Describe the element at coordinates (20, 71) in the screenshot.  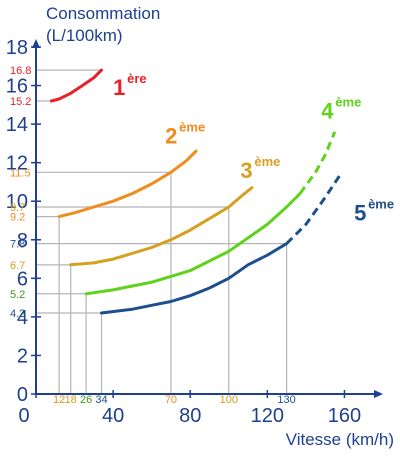
I see `y-ref-label-7: 16.8` at that location.